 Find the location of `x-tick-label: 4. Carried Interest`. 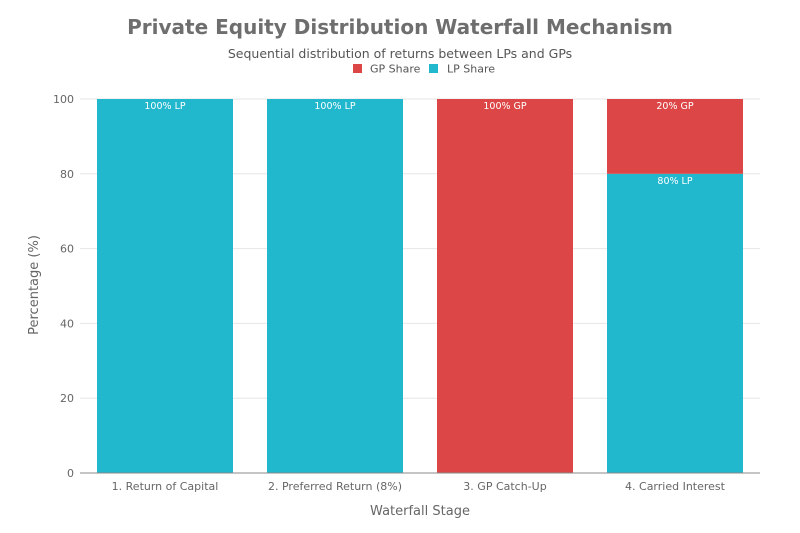

x-tick-label: 4. Carried Interest is located at coordinates (675, 486).